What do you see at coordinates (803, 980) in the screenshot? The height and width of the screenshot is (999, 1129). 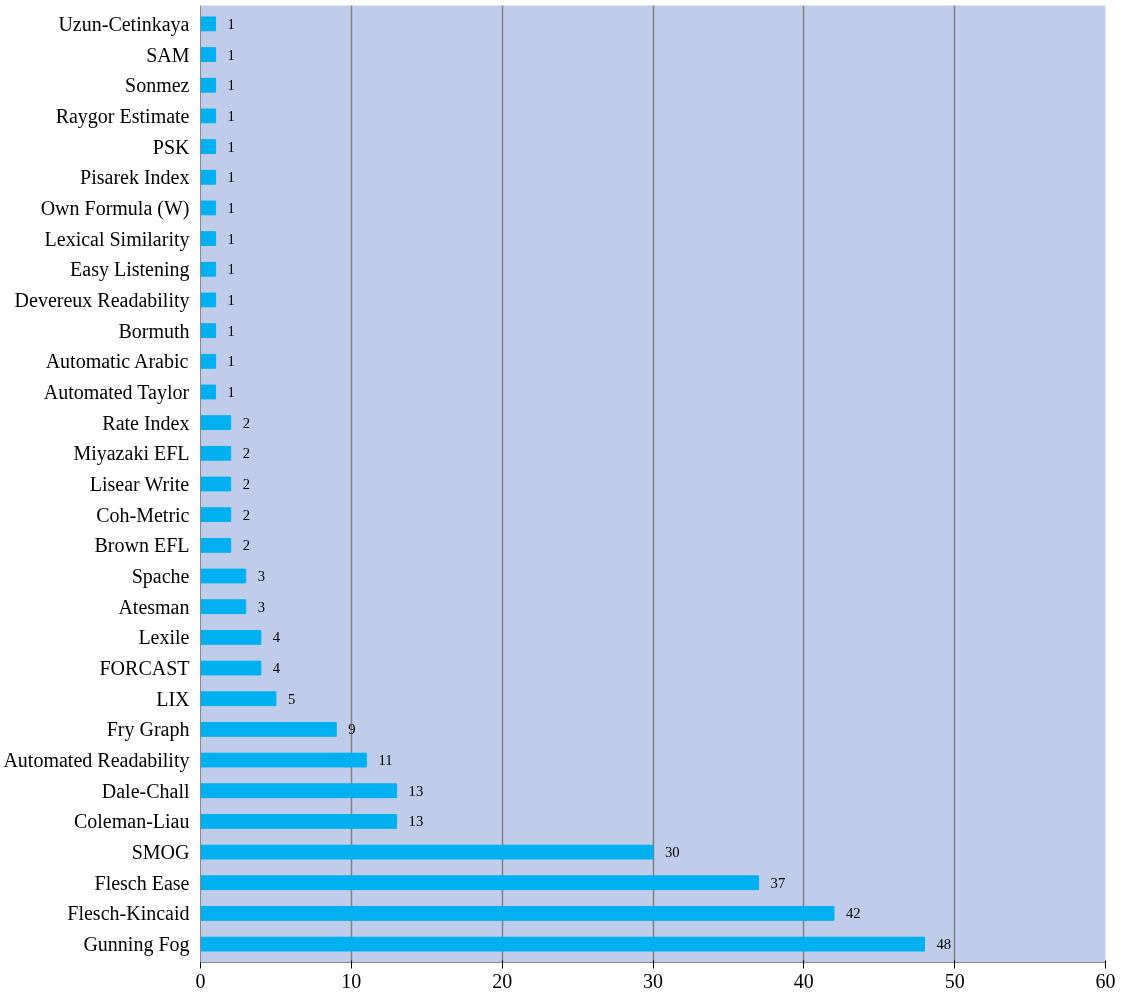 I see `x-tick-label: 40` at bounding box center [803, 980].